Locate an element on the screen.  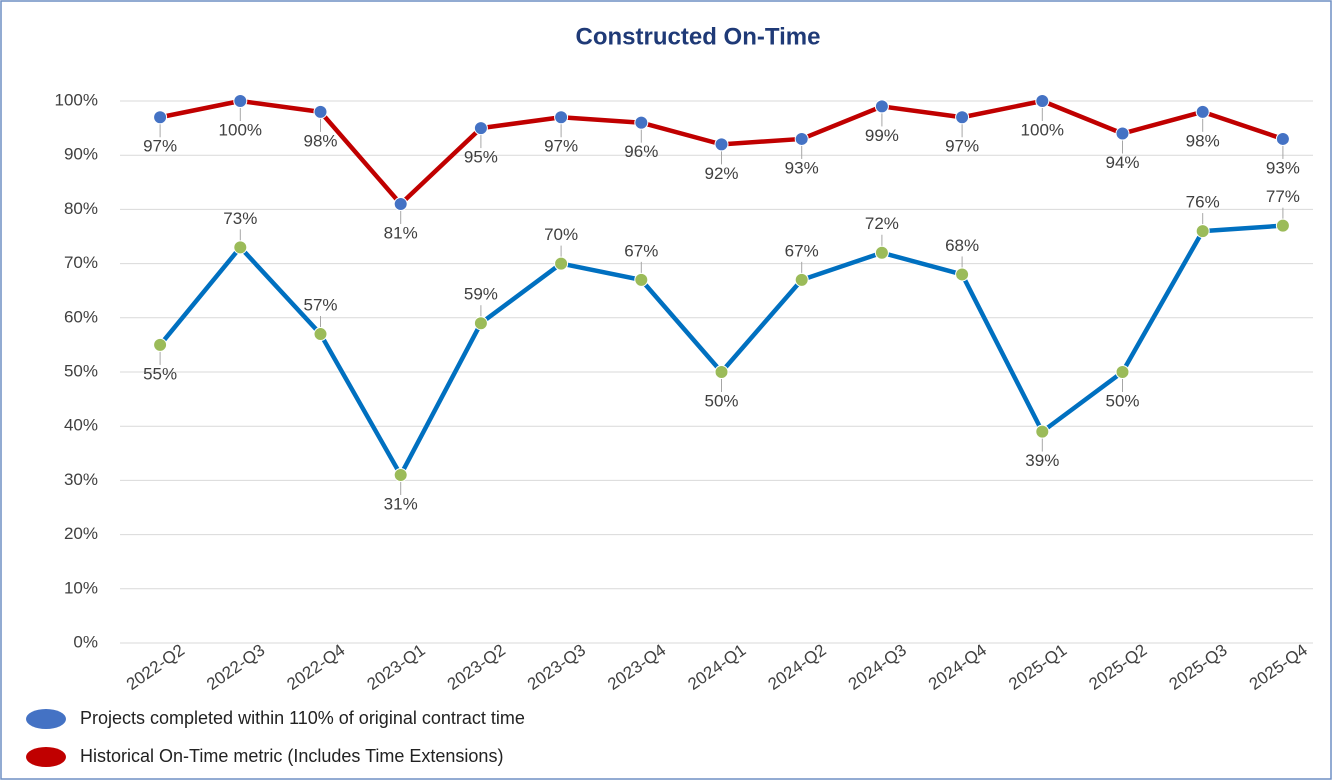
data-label: 96% is located at coordinates (641, 151).